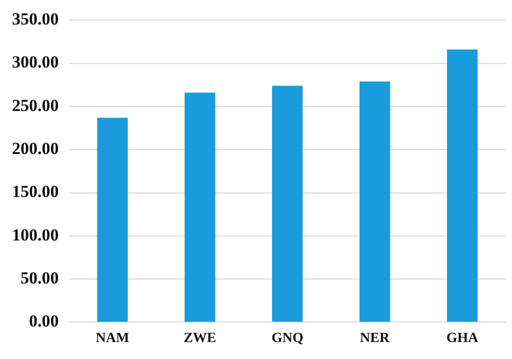  What do you see at coordinates (35, 234) in the screenshot?
I see `y-tick-label: 100.00` at bounding box center [35, 234].